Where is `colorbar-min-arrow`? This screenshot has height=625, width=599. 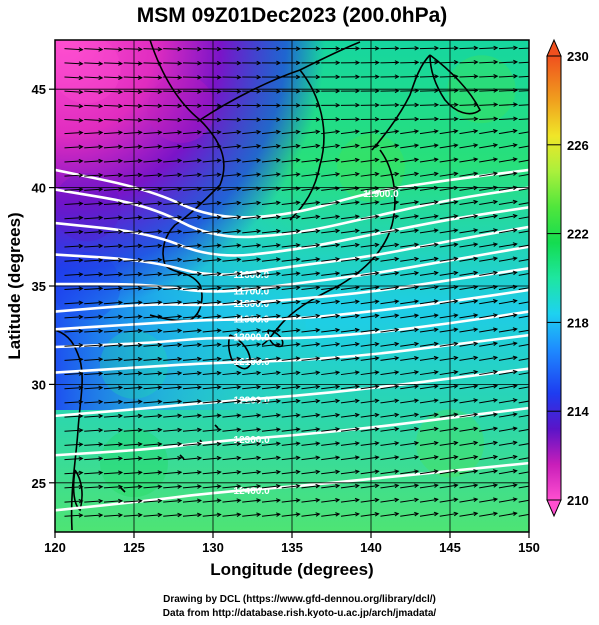
colorbar-min-arrow is located at coordinates (554, 508).